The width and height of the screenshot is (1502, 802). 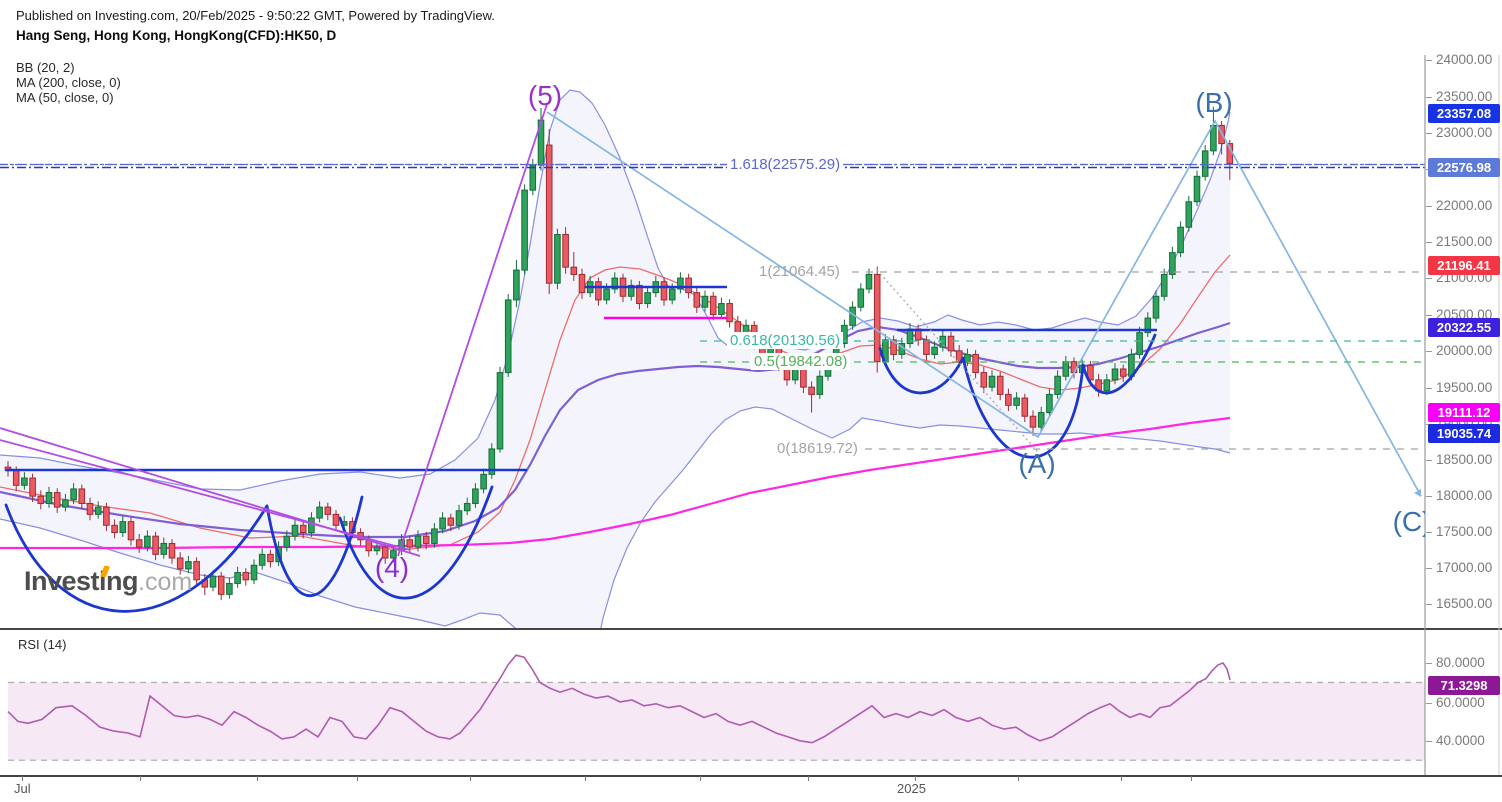 I want to click on yaxis-label: 19500.00, so click(x=1464, y=387).